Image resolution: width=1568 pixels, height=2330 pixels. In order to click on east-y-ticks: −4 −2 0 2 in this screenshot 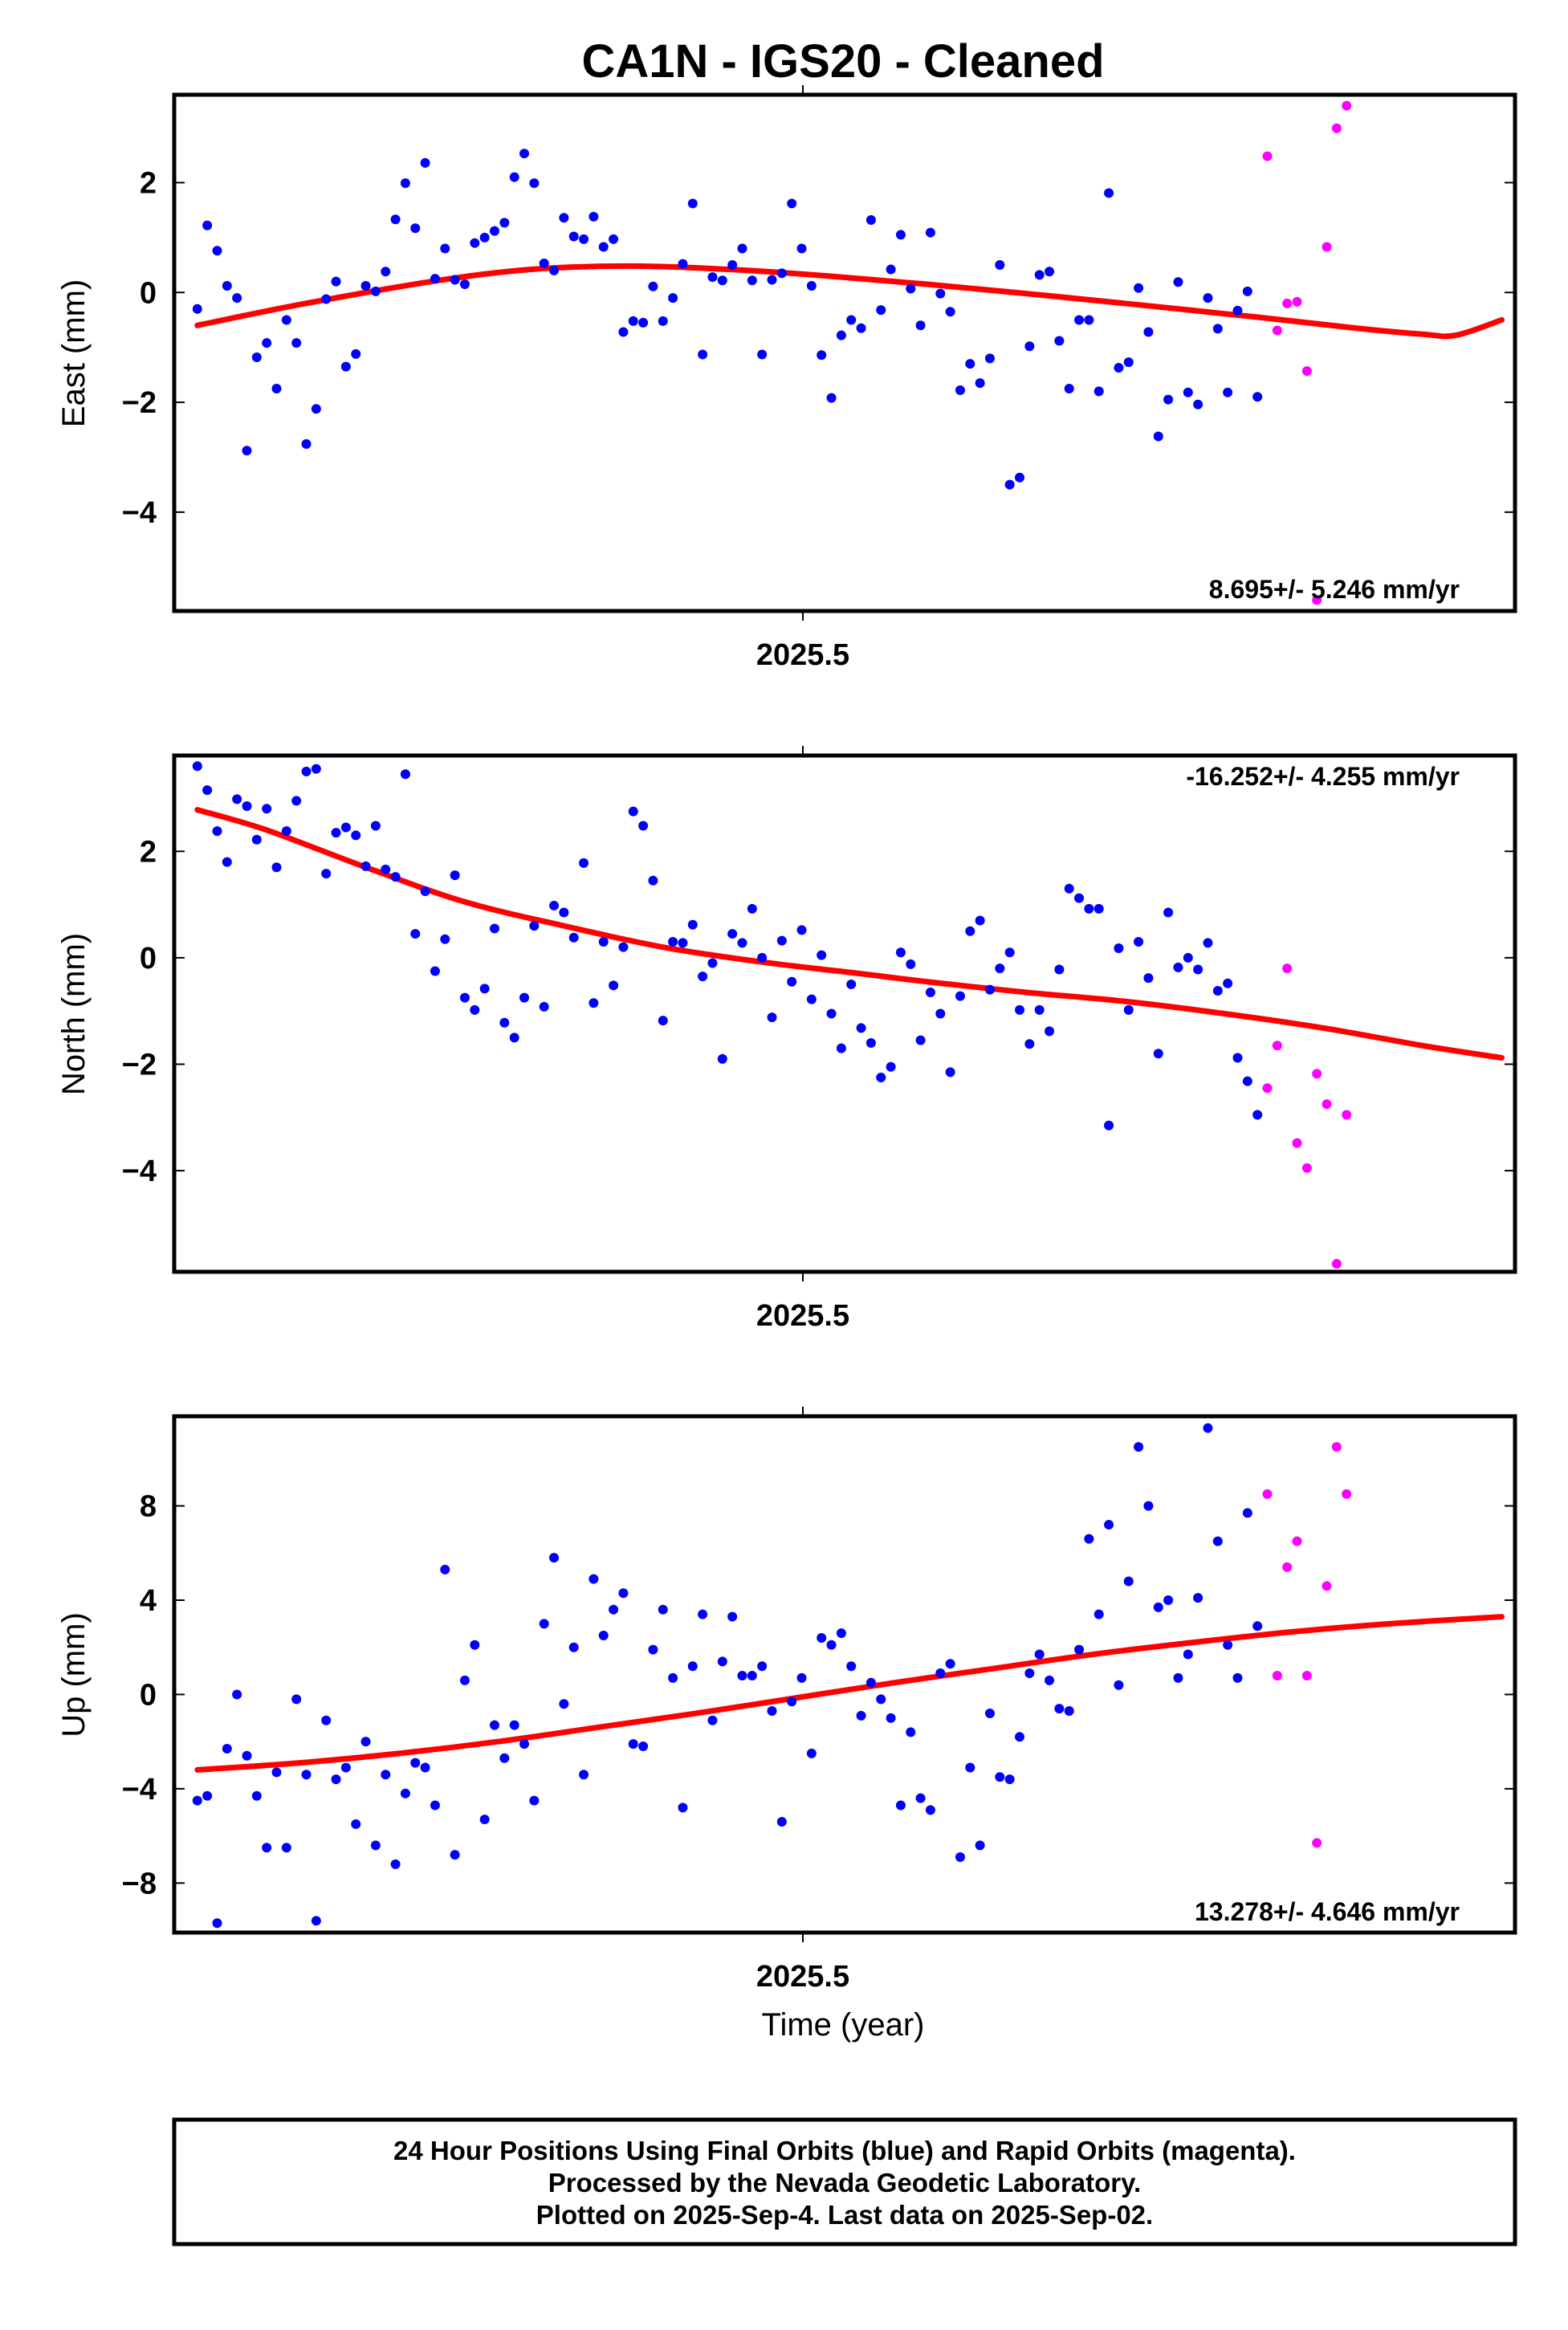, I will do `click(818, 348)`.